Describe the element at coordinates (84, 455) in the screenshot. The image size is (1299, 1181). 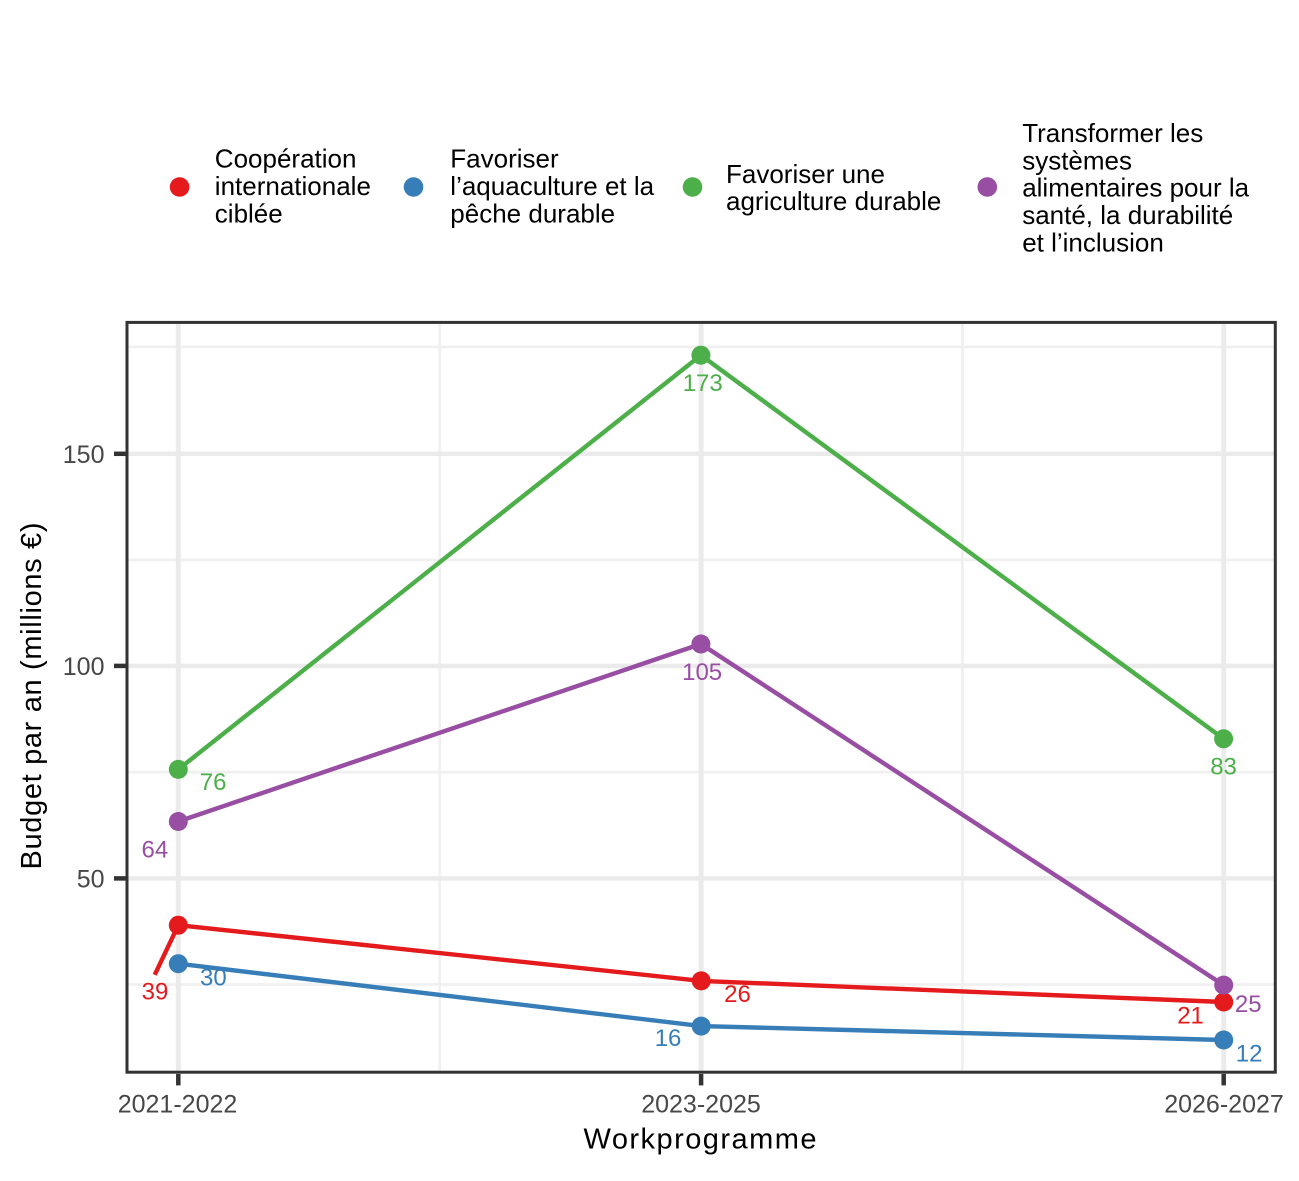
I see `svg-text: 150` at that location.